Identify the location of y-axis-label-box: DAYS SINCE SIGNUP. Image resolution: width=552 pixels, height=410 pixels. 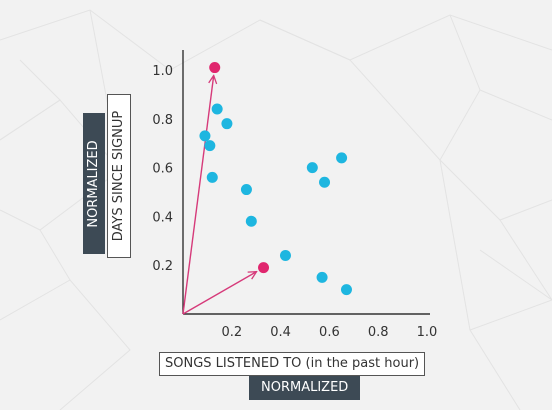
(119, 176).